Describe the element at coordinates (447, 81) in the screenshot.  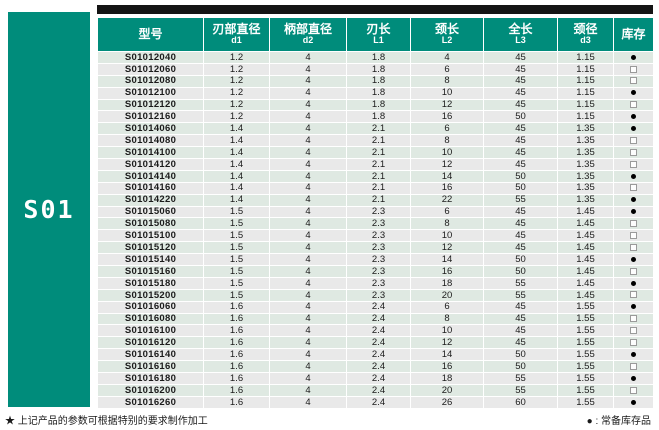
I see `value-cell: 8` at that location.